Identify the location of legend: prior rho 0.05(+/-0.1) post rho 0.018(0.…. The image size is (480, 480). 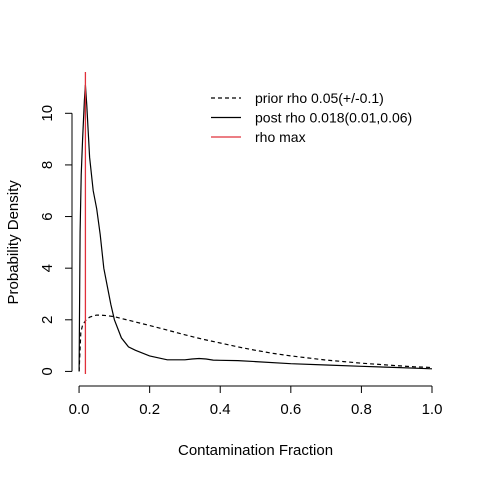
(311, 117).